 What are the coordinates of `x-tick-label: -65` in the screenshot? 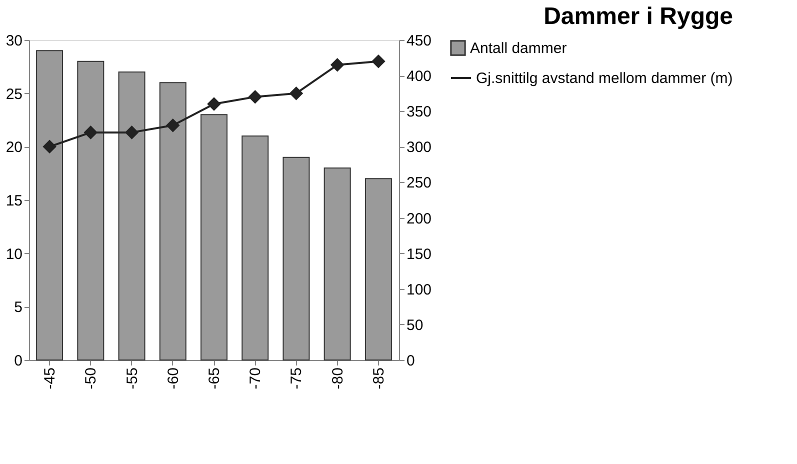 It's located at (214, 379).